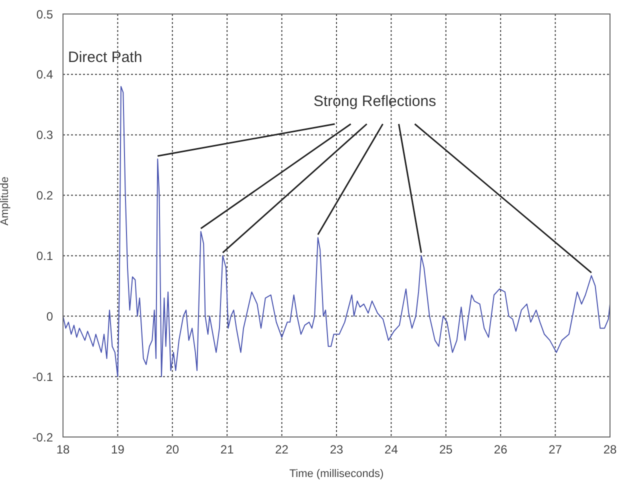 This screenshot has width=629, height=481. What do you see at coordinates (337, 449) in the screenshot?
I see `x-tick-label: 23` at bounding box center [337, 449].